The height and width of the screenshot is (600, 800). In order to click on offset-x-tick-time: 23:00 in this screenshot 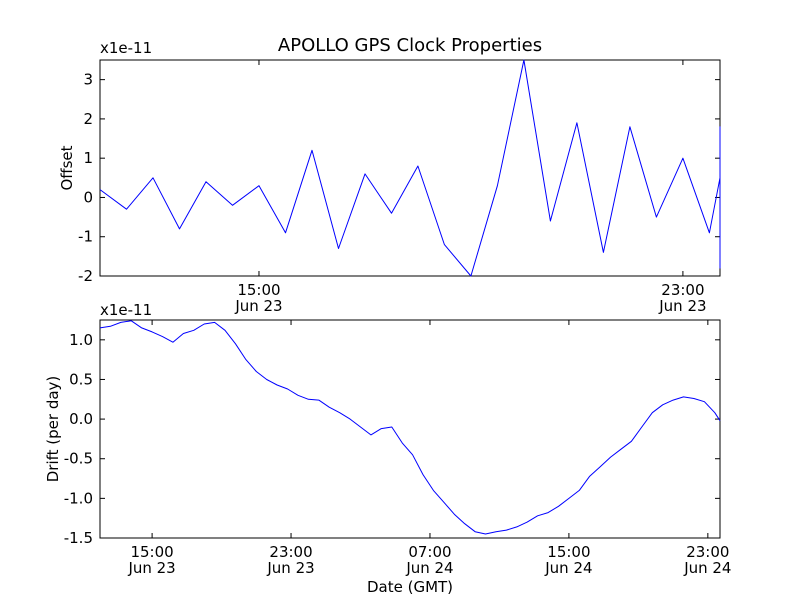, I will do `click(682, 290)`.